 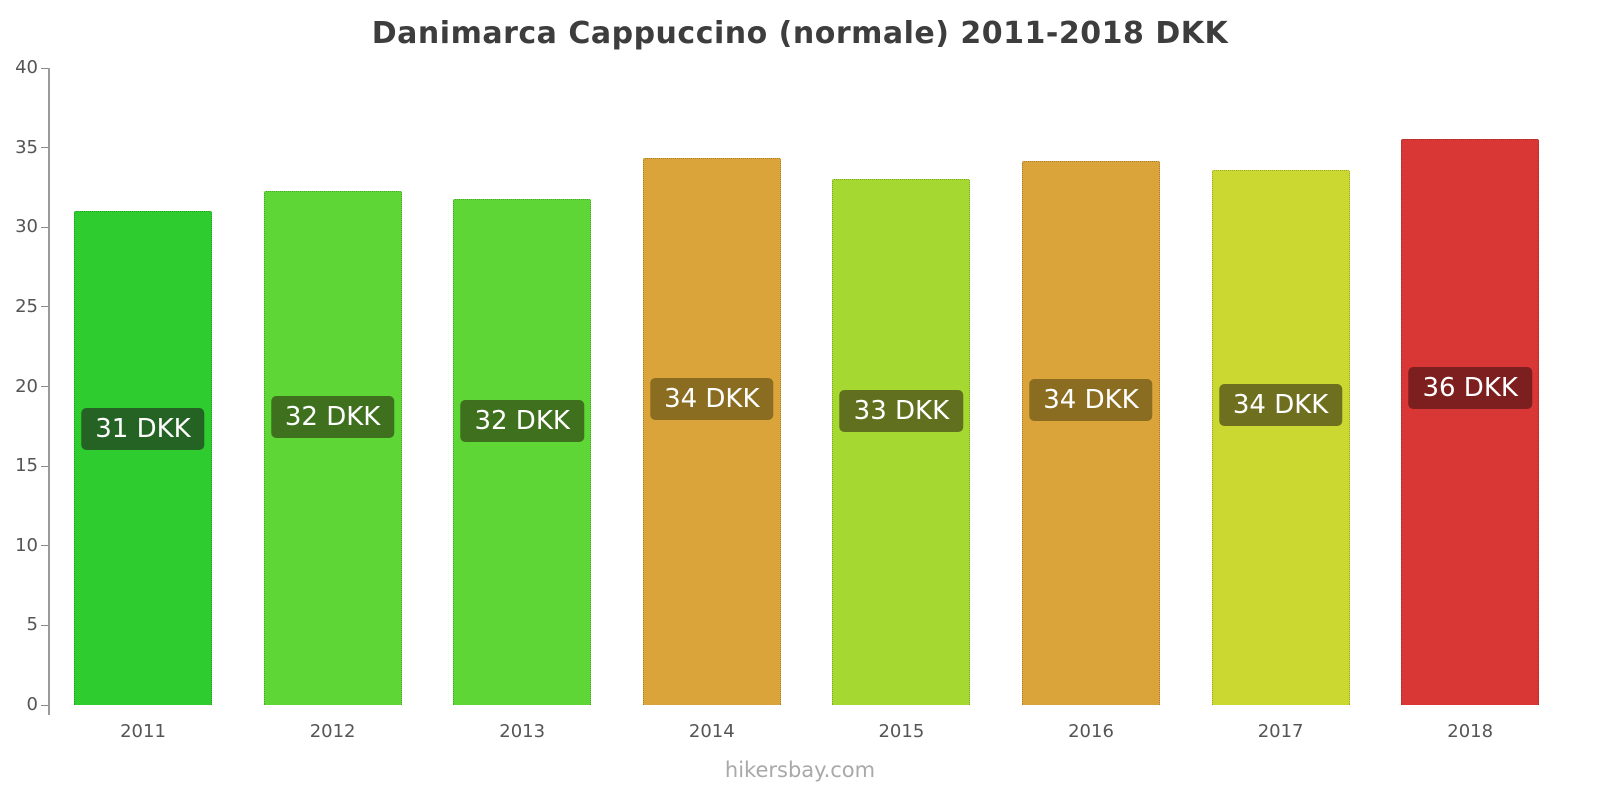 I want to click on y-tick-label: 5, so click(x=32, y=625).